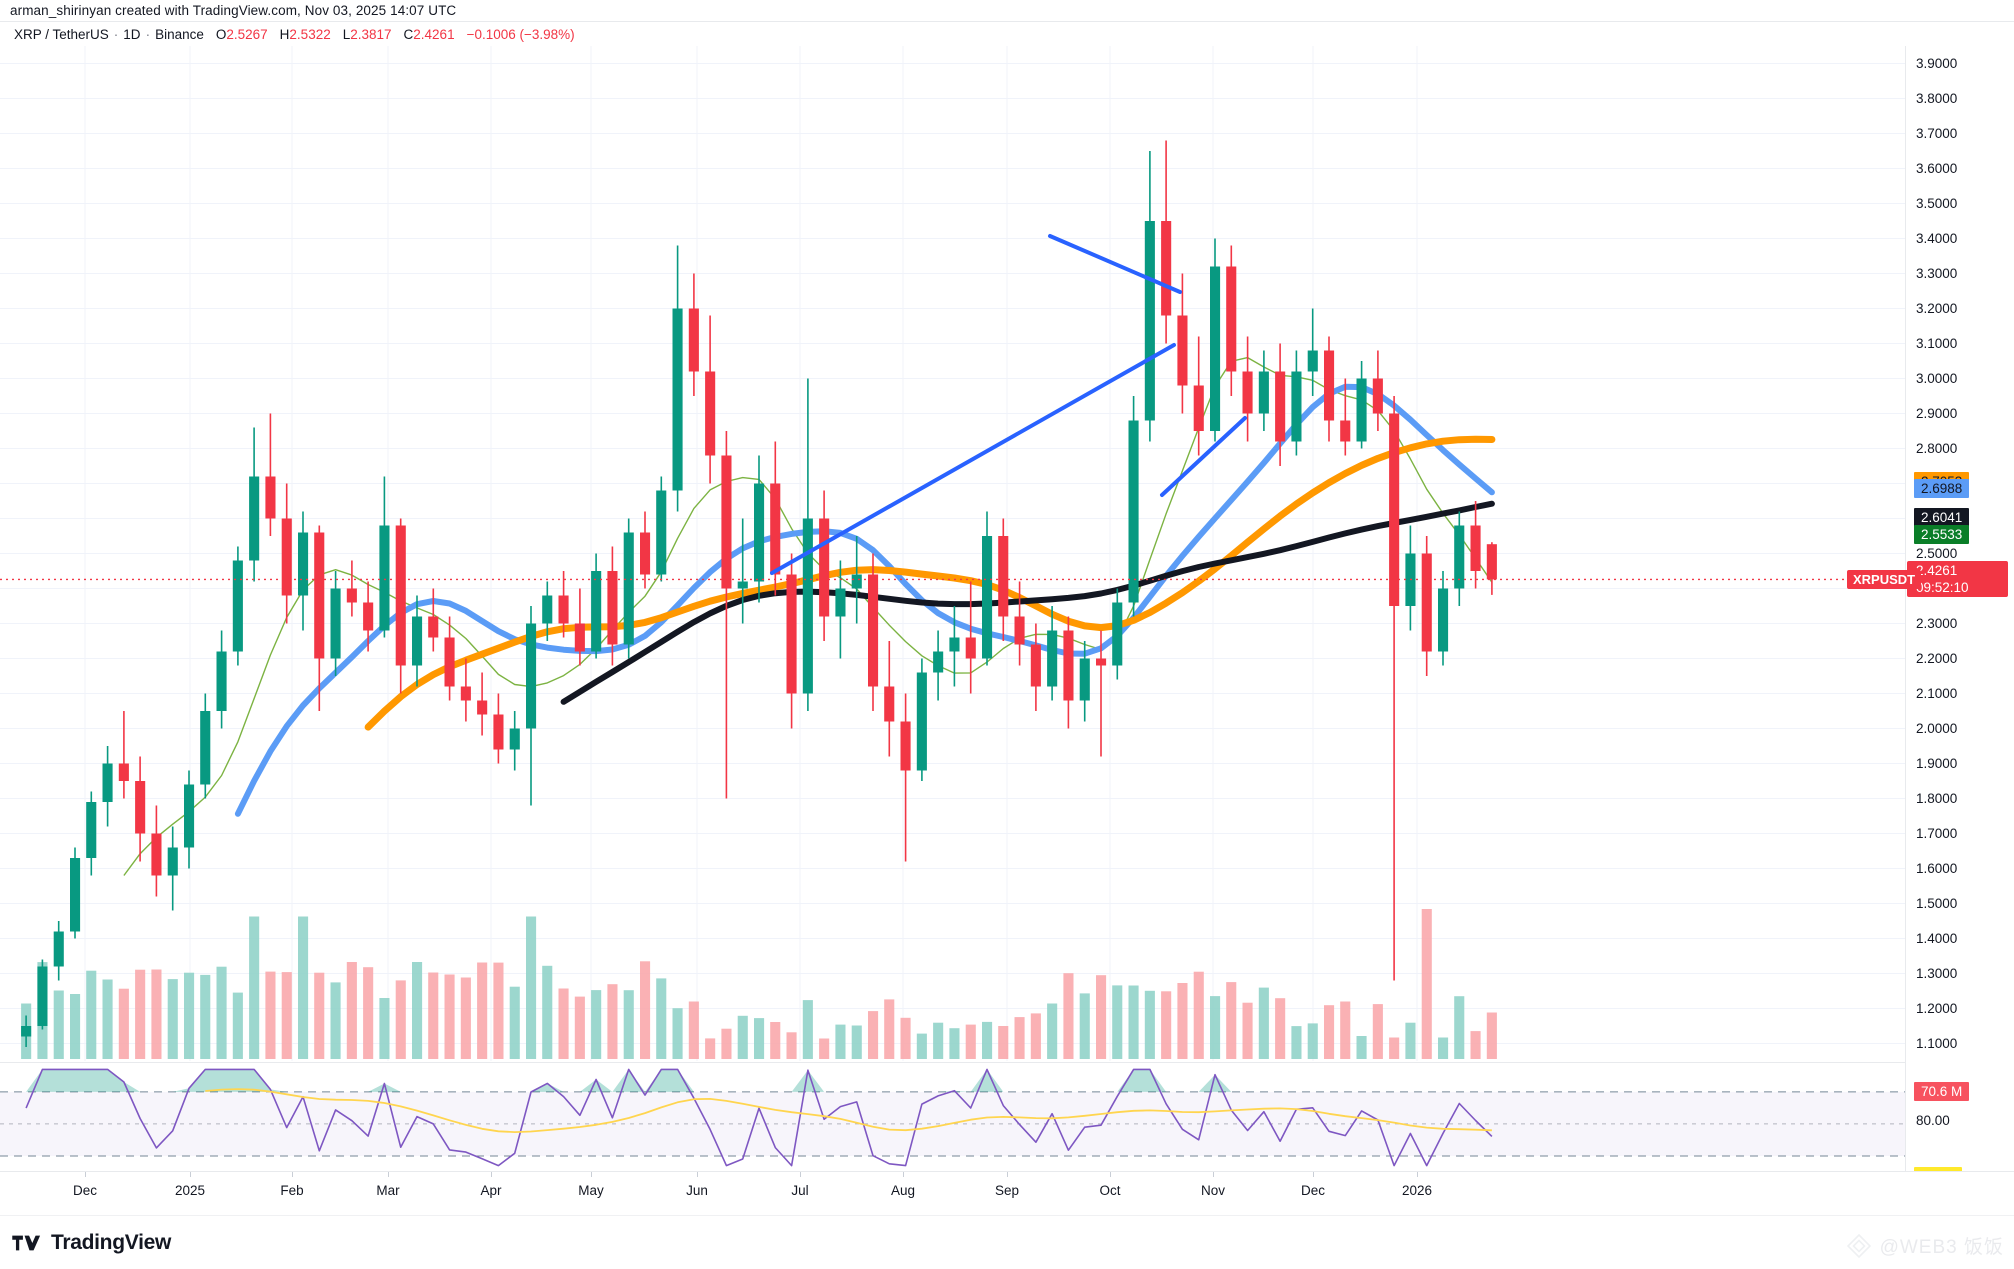 This screenshot has width=2014, height=1269. Describe the element at coordinates (1937, 133) in the screenshot. I see `price-tick-3-7000: 3.7000` at that location.